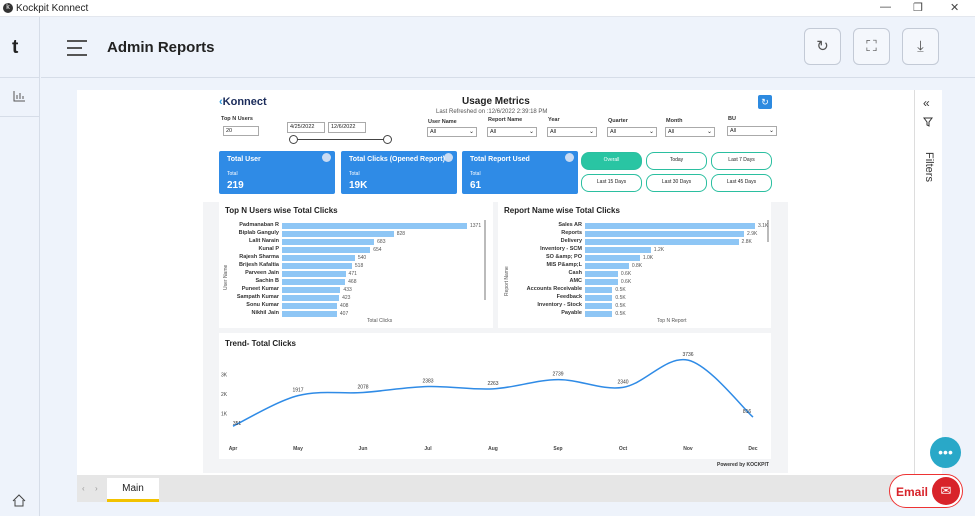 The height and width of the screenshot is (516, 975). Describe the element at coordinates (243, 102) in the screenshot. I see `konnect-logo: ‹Konnect` at that location.